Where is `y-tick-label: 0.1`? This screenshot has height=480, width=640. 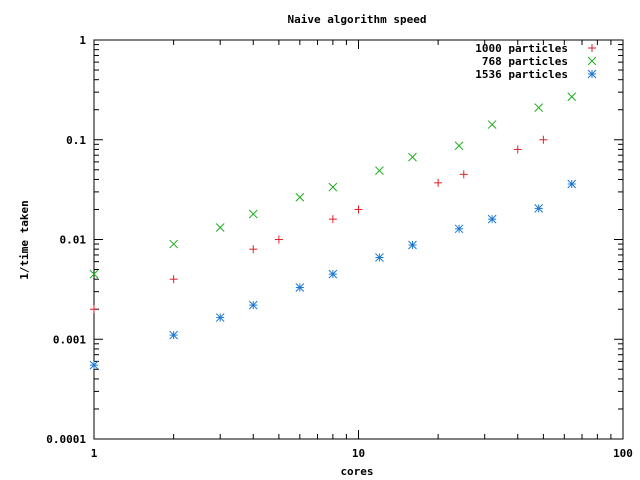 y-tick-label: 0.1 is located at coordinates (76, 140).